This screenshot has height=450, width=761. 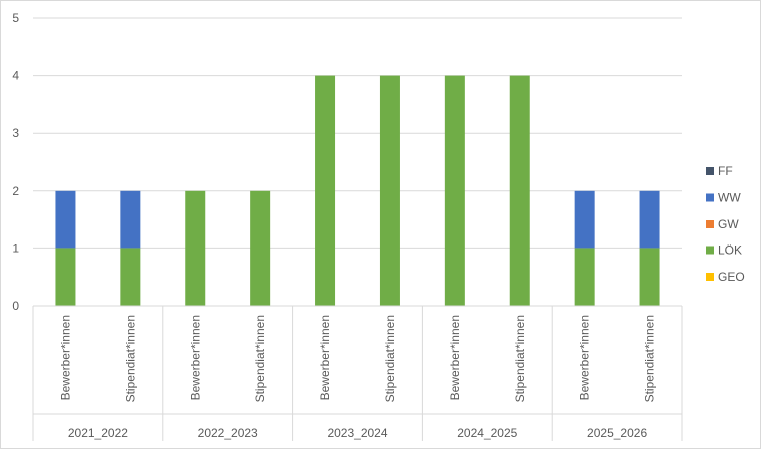 I want to click on legend-label: WW, so click(x=729, y=198).